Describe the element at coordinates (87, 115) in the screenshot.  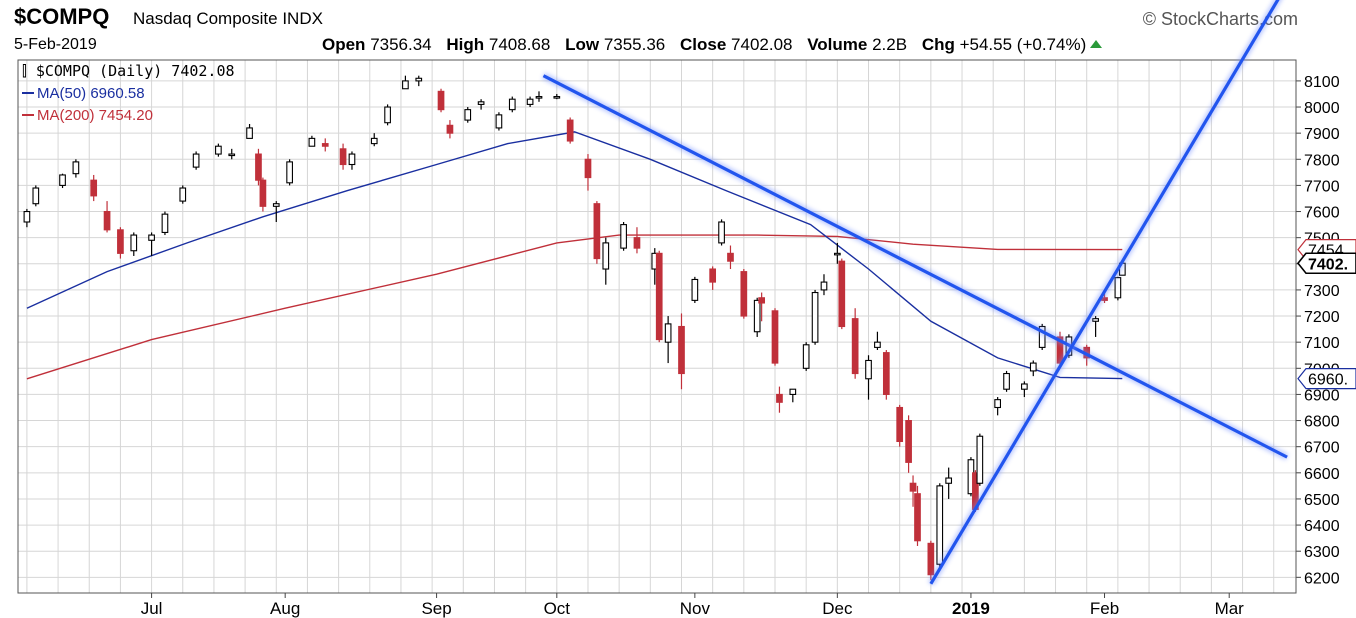
I see `legend-ma200: MA(200) 7454.20` at that location.